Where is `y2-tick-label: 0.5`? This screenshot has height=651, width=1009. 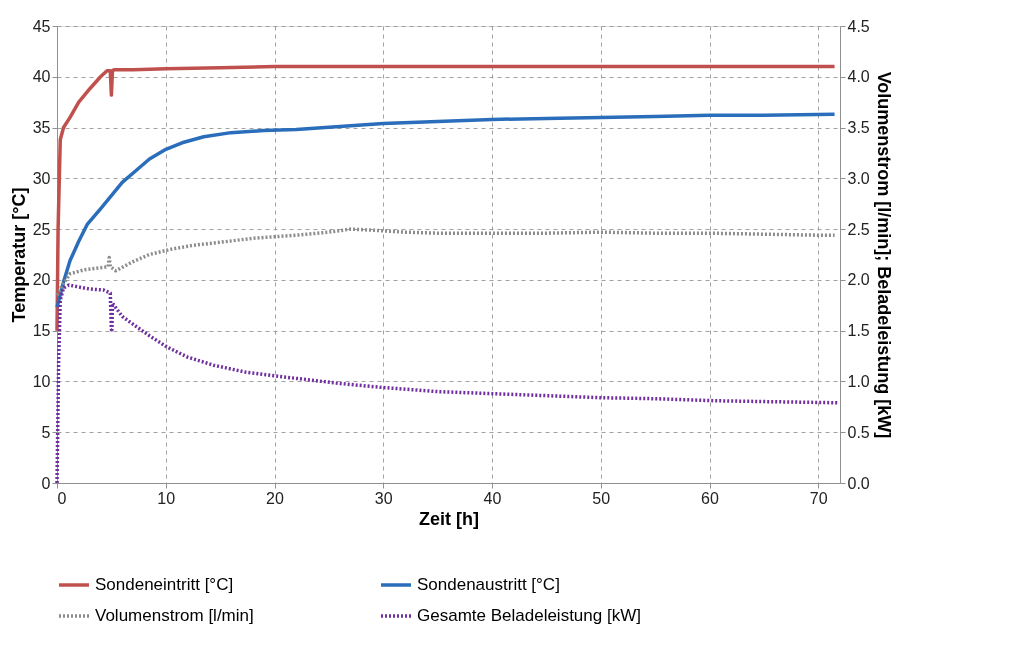 y2-tick-label: 0.5 is located at coordinates (858, 432).